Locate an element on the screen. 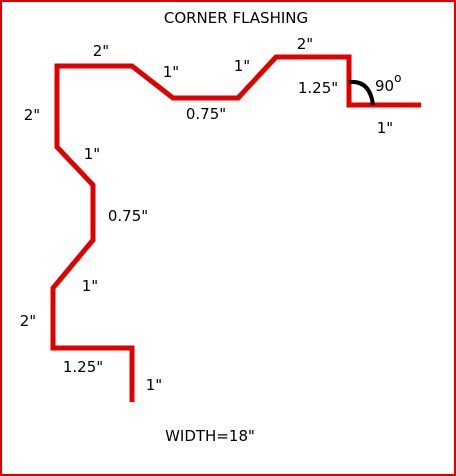 This screenshot has height=476, width=456. angle-label: 90o is located at coordinates (388, 83).